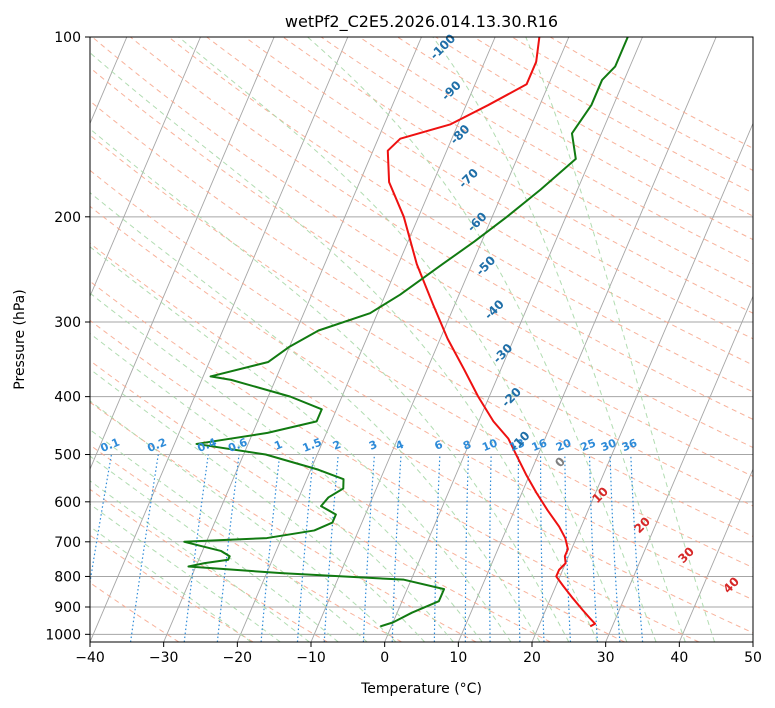  Describe the element at coordinates (67, 336) in the screenshot. I see `y-axis: 1000 900 800 700 600 500 400 300 200 100` at that location.